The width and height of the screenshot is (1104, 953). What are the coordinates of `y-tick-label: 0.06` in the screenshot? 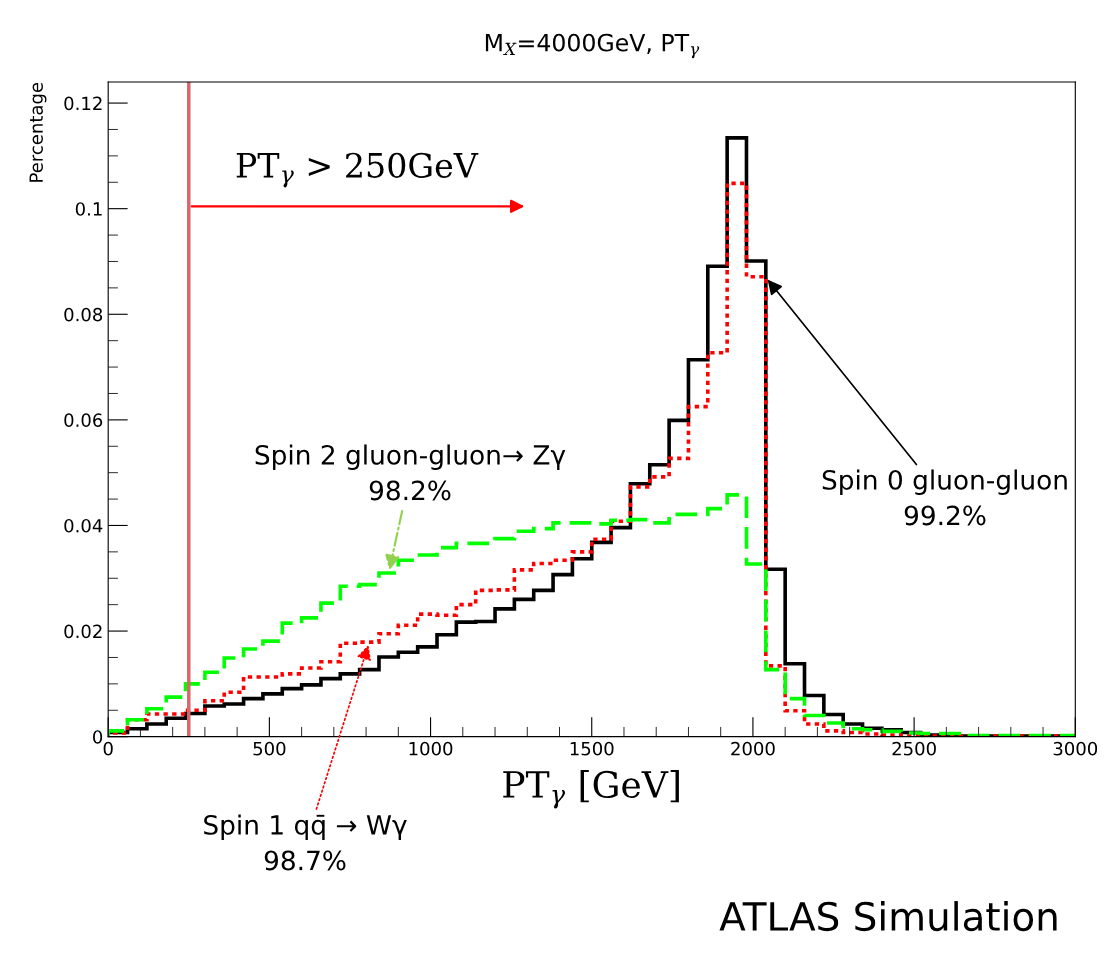 It's located at (83, 420).